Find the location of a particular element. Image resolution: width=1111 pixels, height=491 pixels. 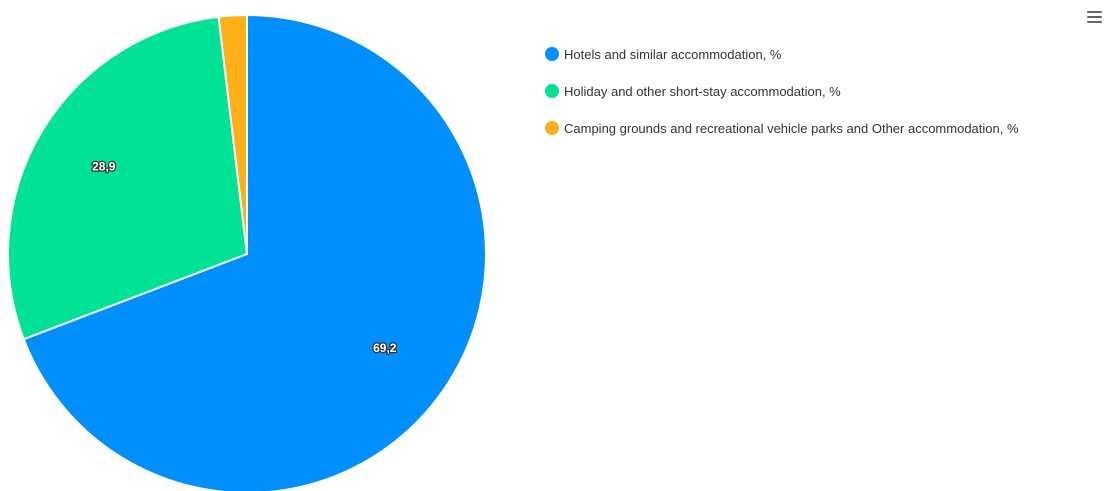

chart-menu-button is located at coordinates (1094, 17).